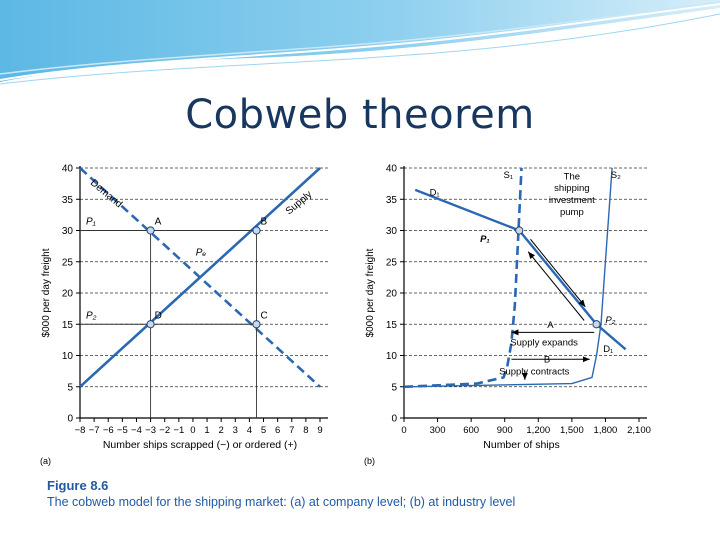 This screenshot has height=540, width=720. I want to click on s1-label: S₁, so click(509, 175).